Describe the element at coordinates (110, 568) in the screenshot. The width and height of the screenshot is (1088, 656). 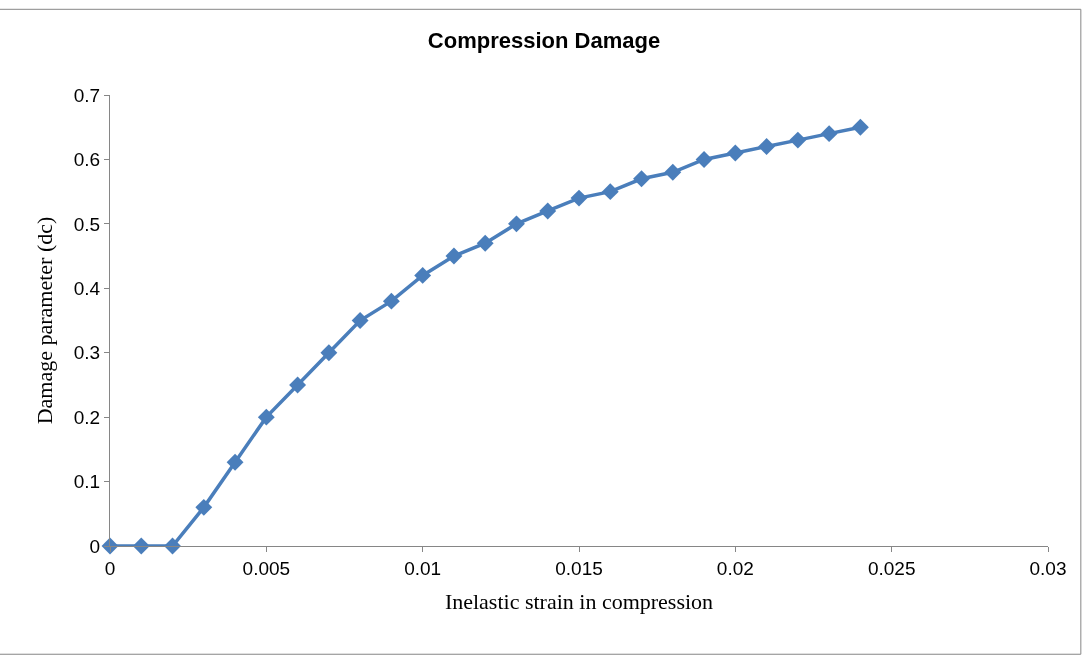
I see `x-tick-label: 0` at that location.